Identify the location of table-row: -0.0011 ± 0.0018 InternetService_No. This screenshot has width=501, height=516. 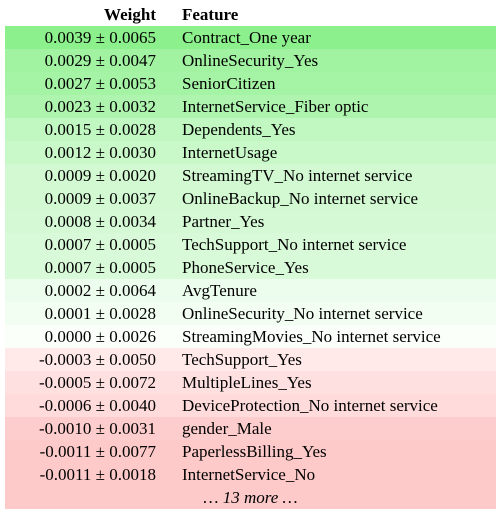
(250, 474).